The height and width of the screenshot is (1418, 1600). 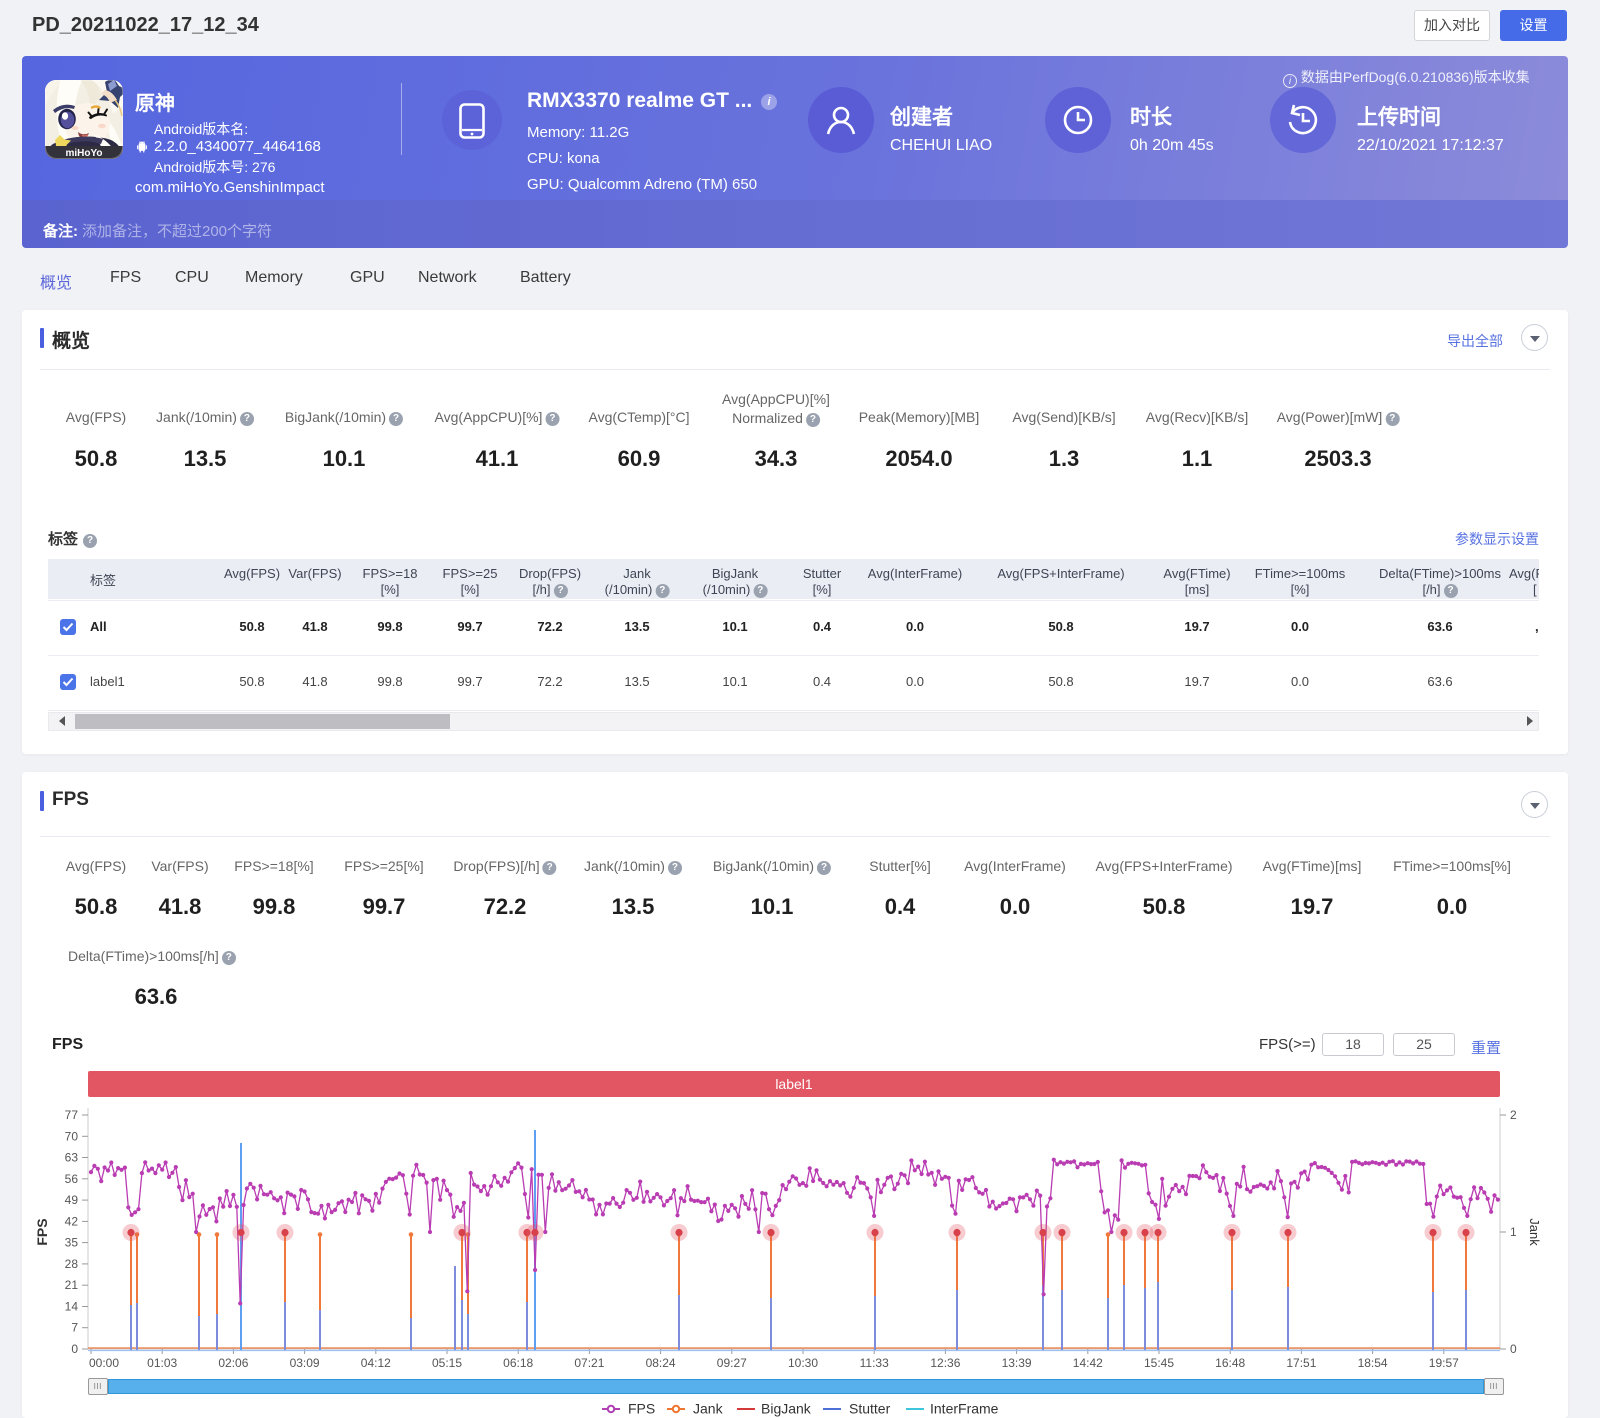 I want to click on svg-text: 7, so click(x=74, y=1328).